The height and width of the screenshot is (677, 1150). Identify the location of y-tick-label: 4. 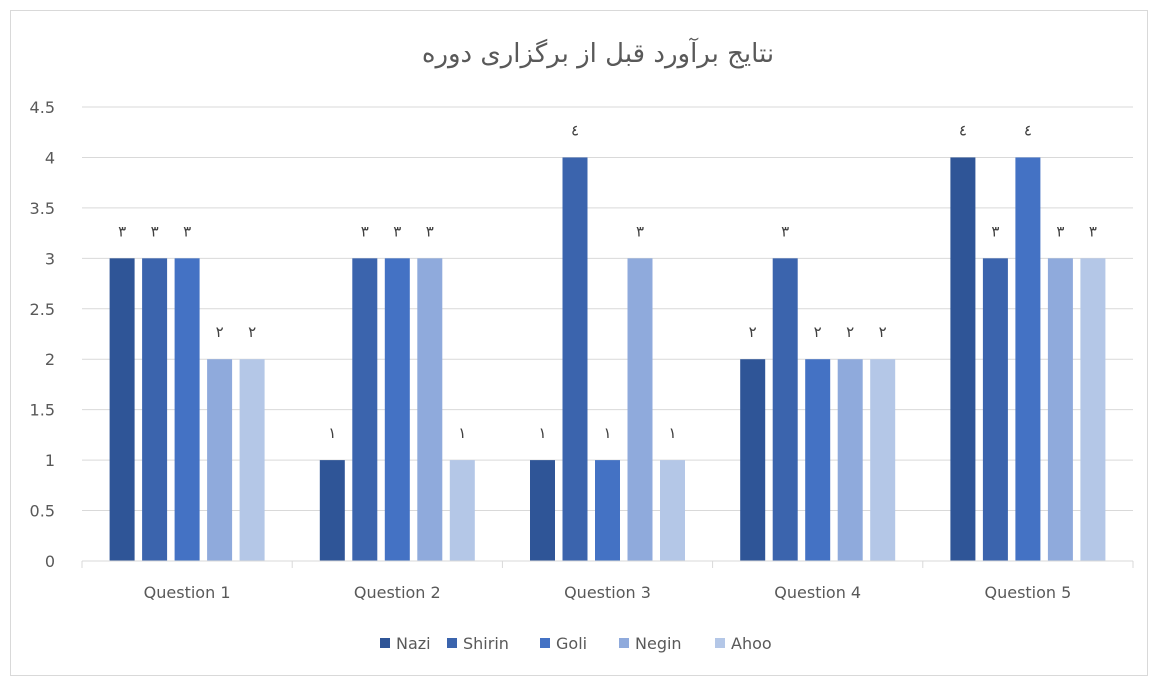
(50, 157).